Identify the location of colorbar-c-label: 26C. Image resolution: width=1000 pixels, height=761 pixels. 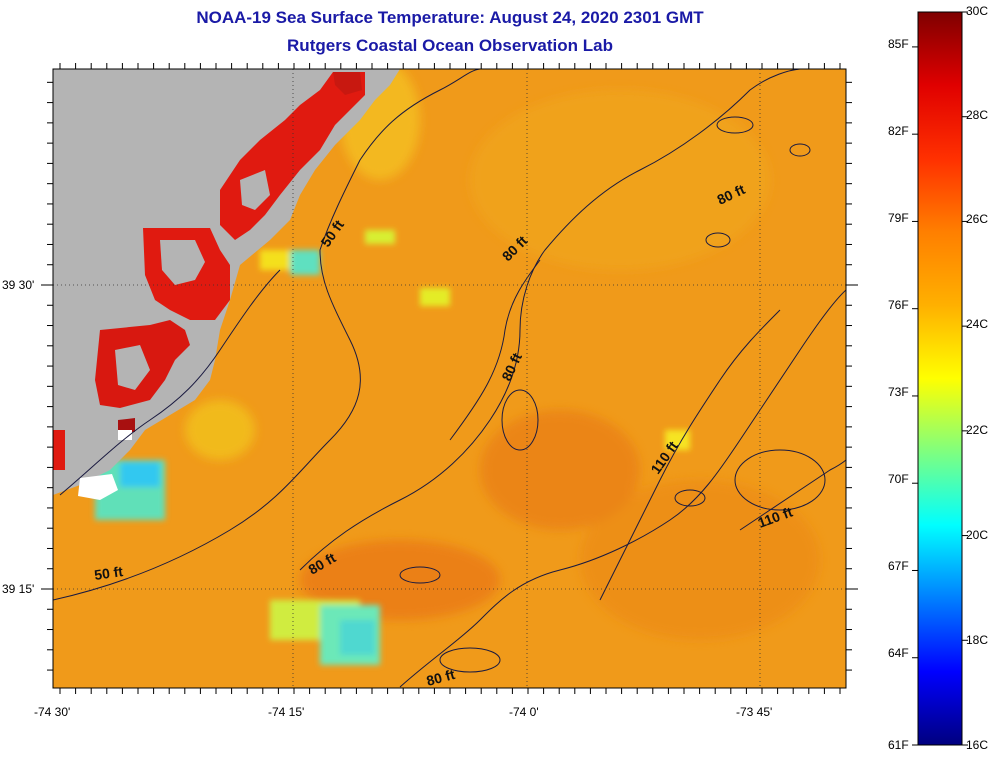
(977, 219).